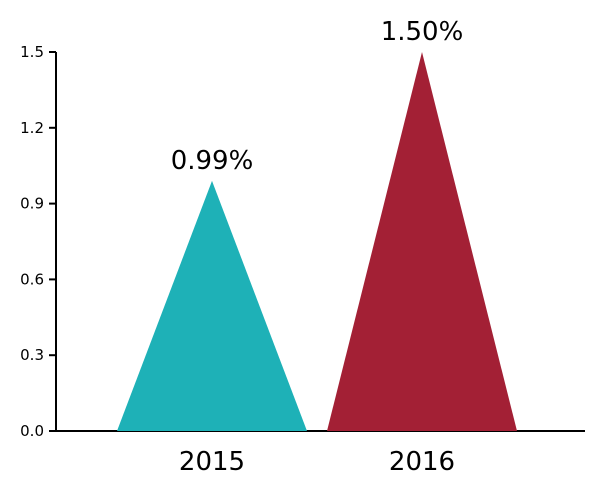 The height and width of the screenshot is (483, 600). What do you see at coordinates (422, 32) in the screenshot?
I see `data-label: 1.50%` at bounding box center [422, 32].